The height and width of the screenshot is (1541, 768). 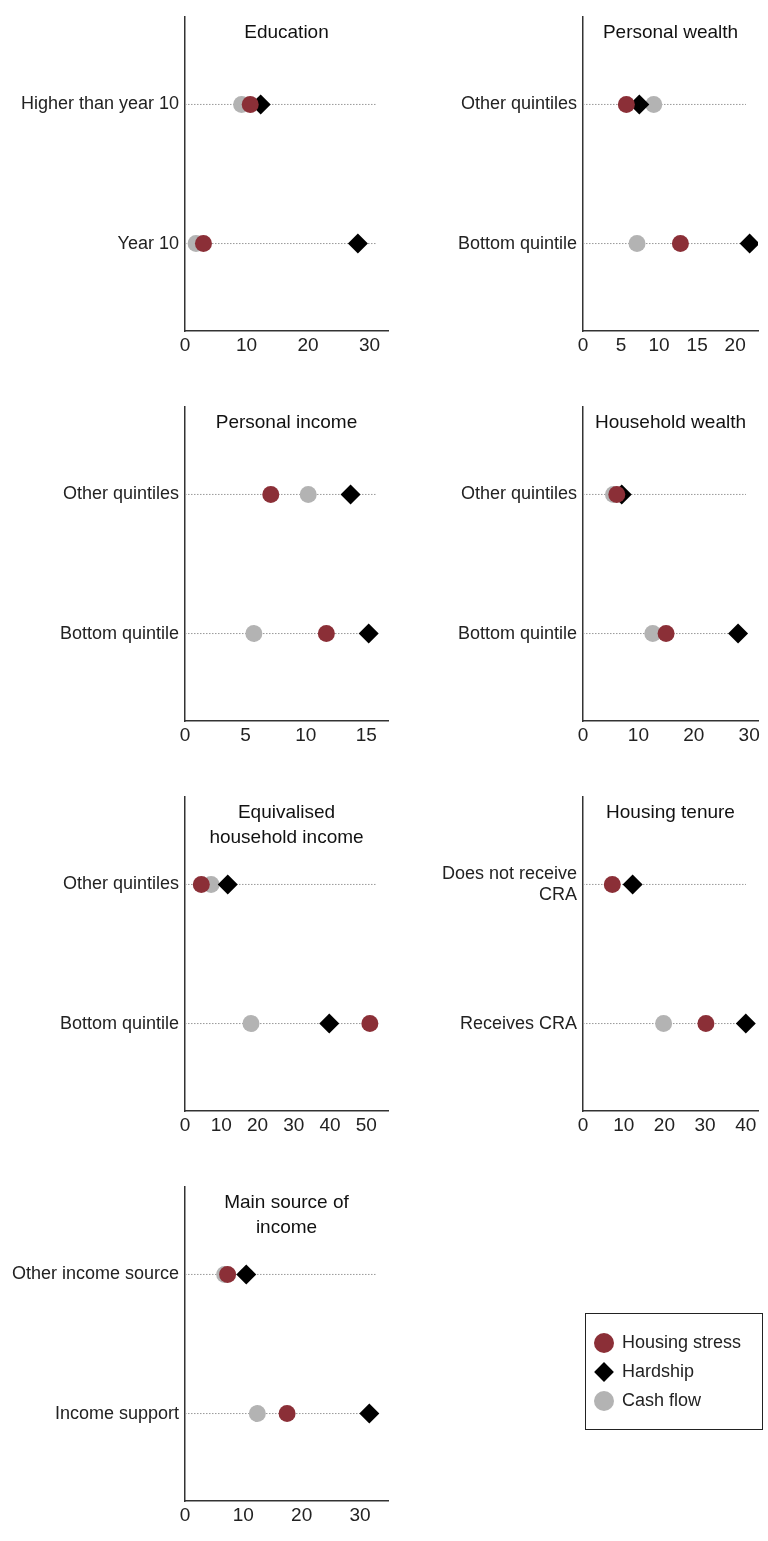 What do you see at coordinates (518, 1022) in the screenshot?
I see `y-tick-label: Receives CRA` at bounding box center [518, 1022].